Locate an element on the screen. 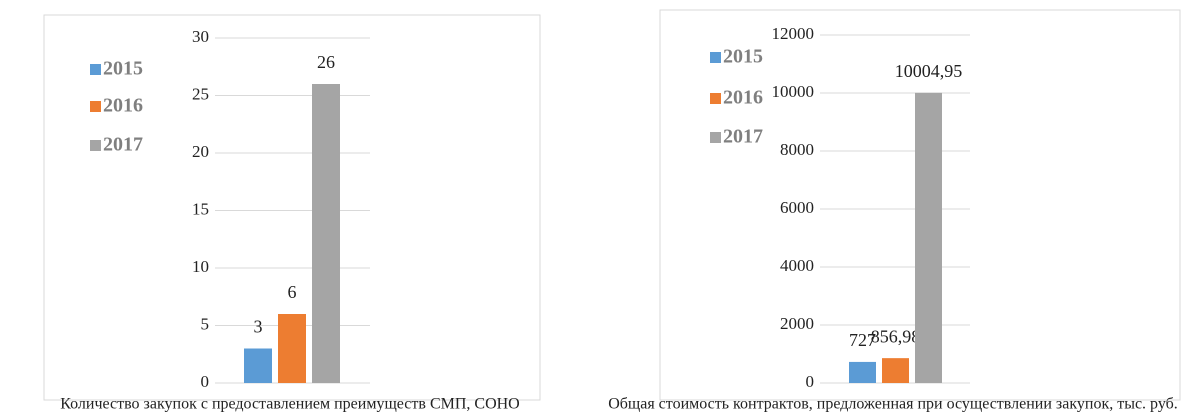 The height and width of the screenshot is (418, 1199). y-tick-label: 6000 is located at coordinates (797, 207).